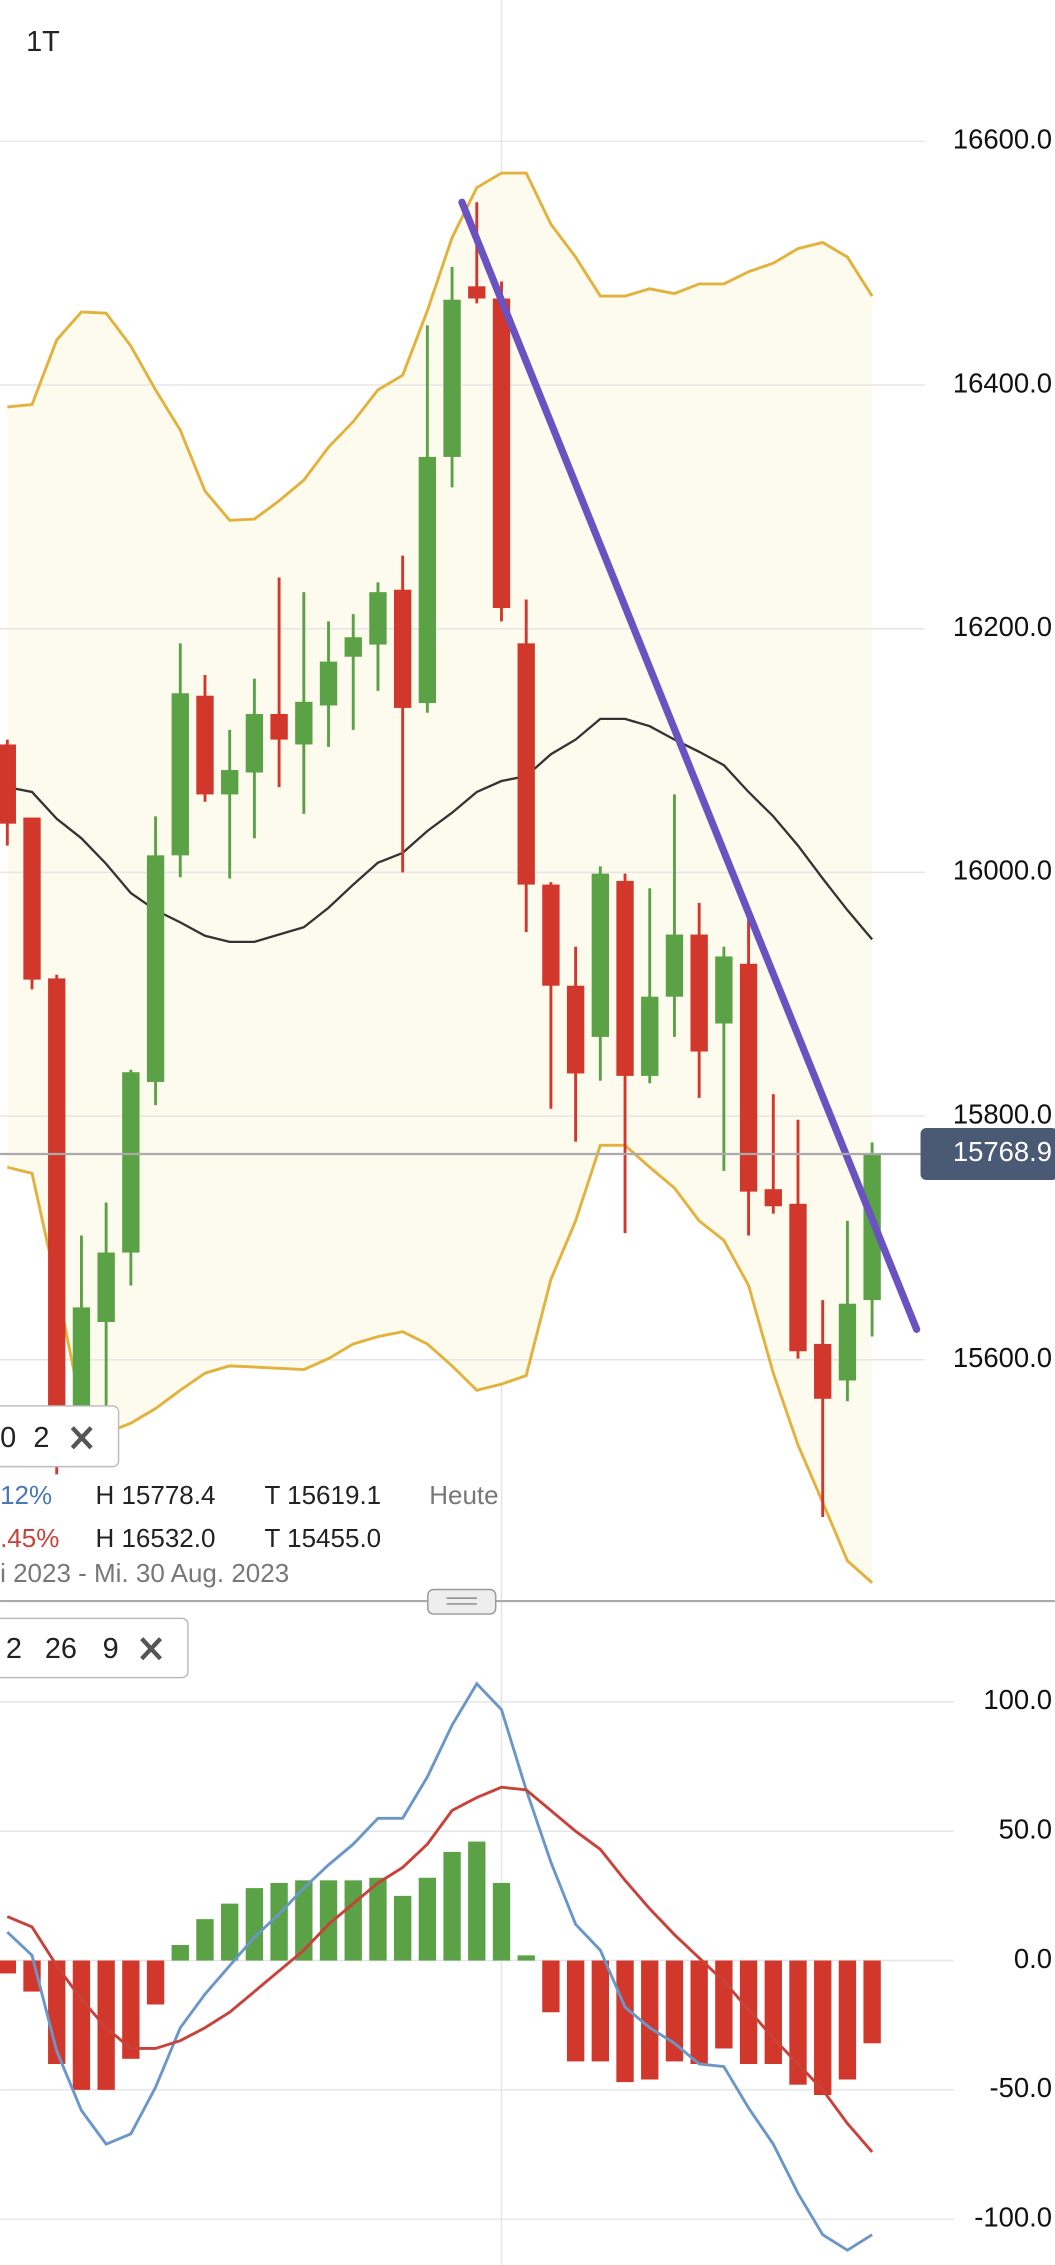 This screenshot has width=1055, height=2265. Describe the element at coordinates (111, 1649) in the screenshot. I see `setting-value: 9` at that location.